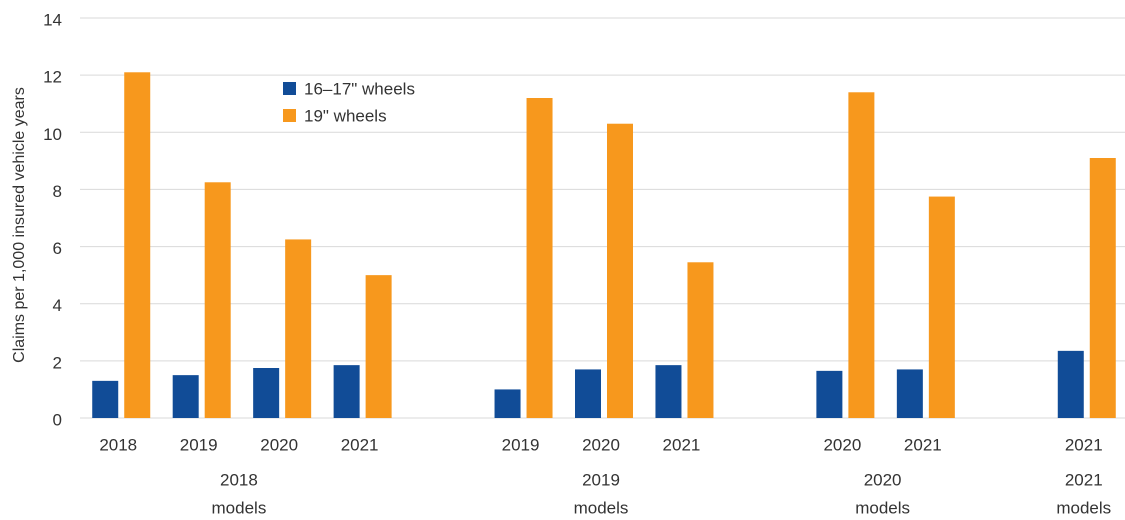 The height and width of the screenshot is (520, 1125). I want to click on y-axis-label: Claims per 1,000 insured vehicle years, so click(19, 225).